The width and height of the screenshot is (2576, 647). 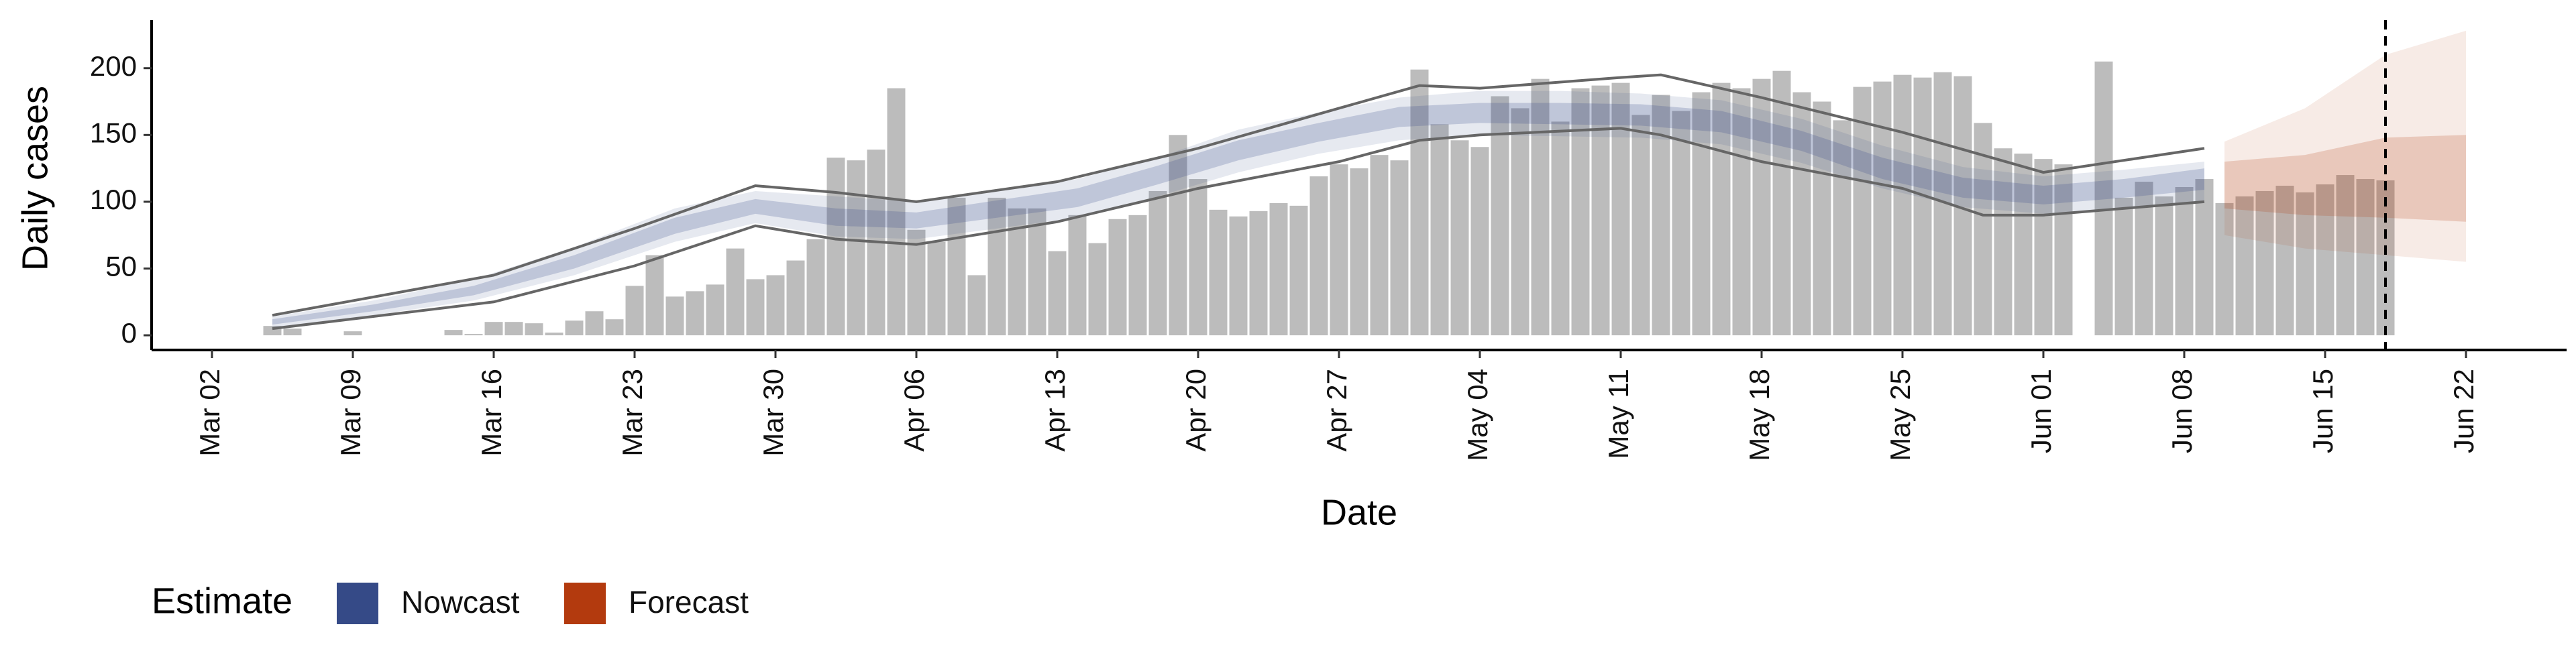 I want to click on x-tick-label: Apr 06, so click(x=914, y=411).